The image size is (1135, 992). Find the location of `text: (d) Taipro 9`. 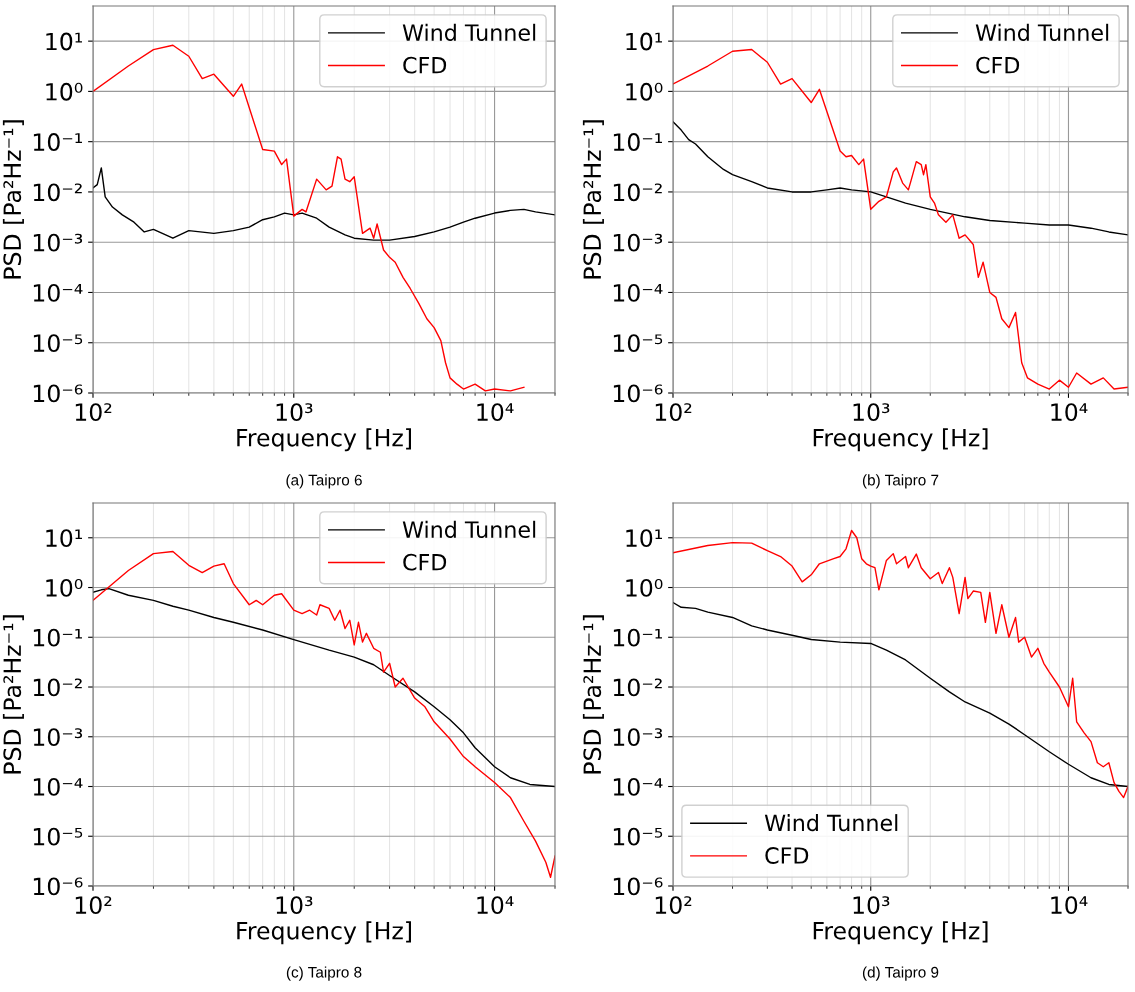

text: (d) Taipro 9 is located at coordinates (900, 973).